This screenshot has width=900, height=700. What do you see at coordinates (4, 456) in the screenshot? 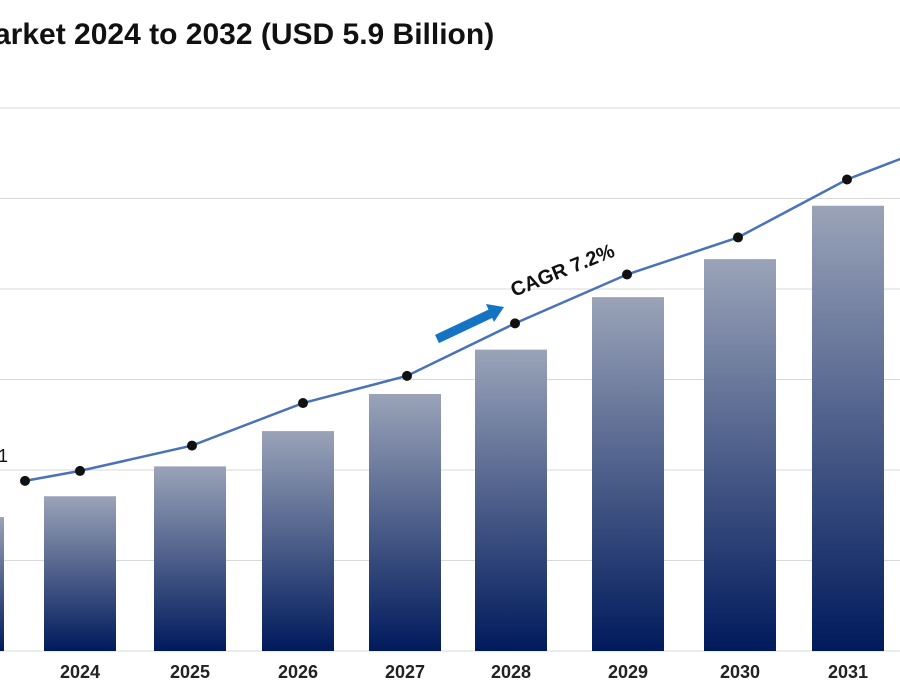
I see `edge-value-label: 1` at bounding box center [4, 456].